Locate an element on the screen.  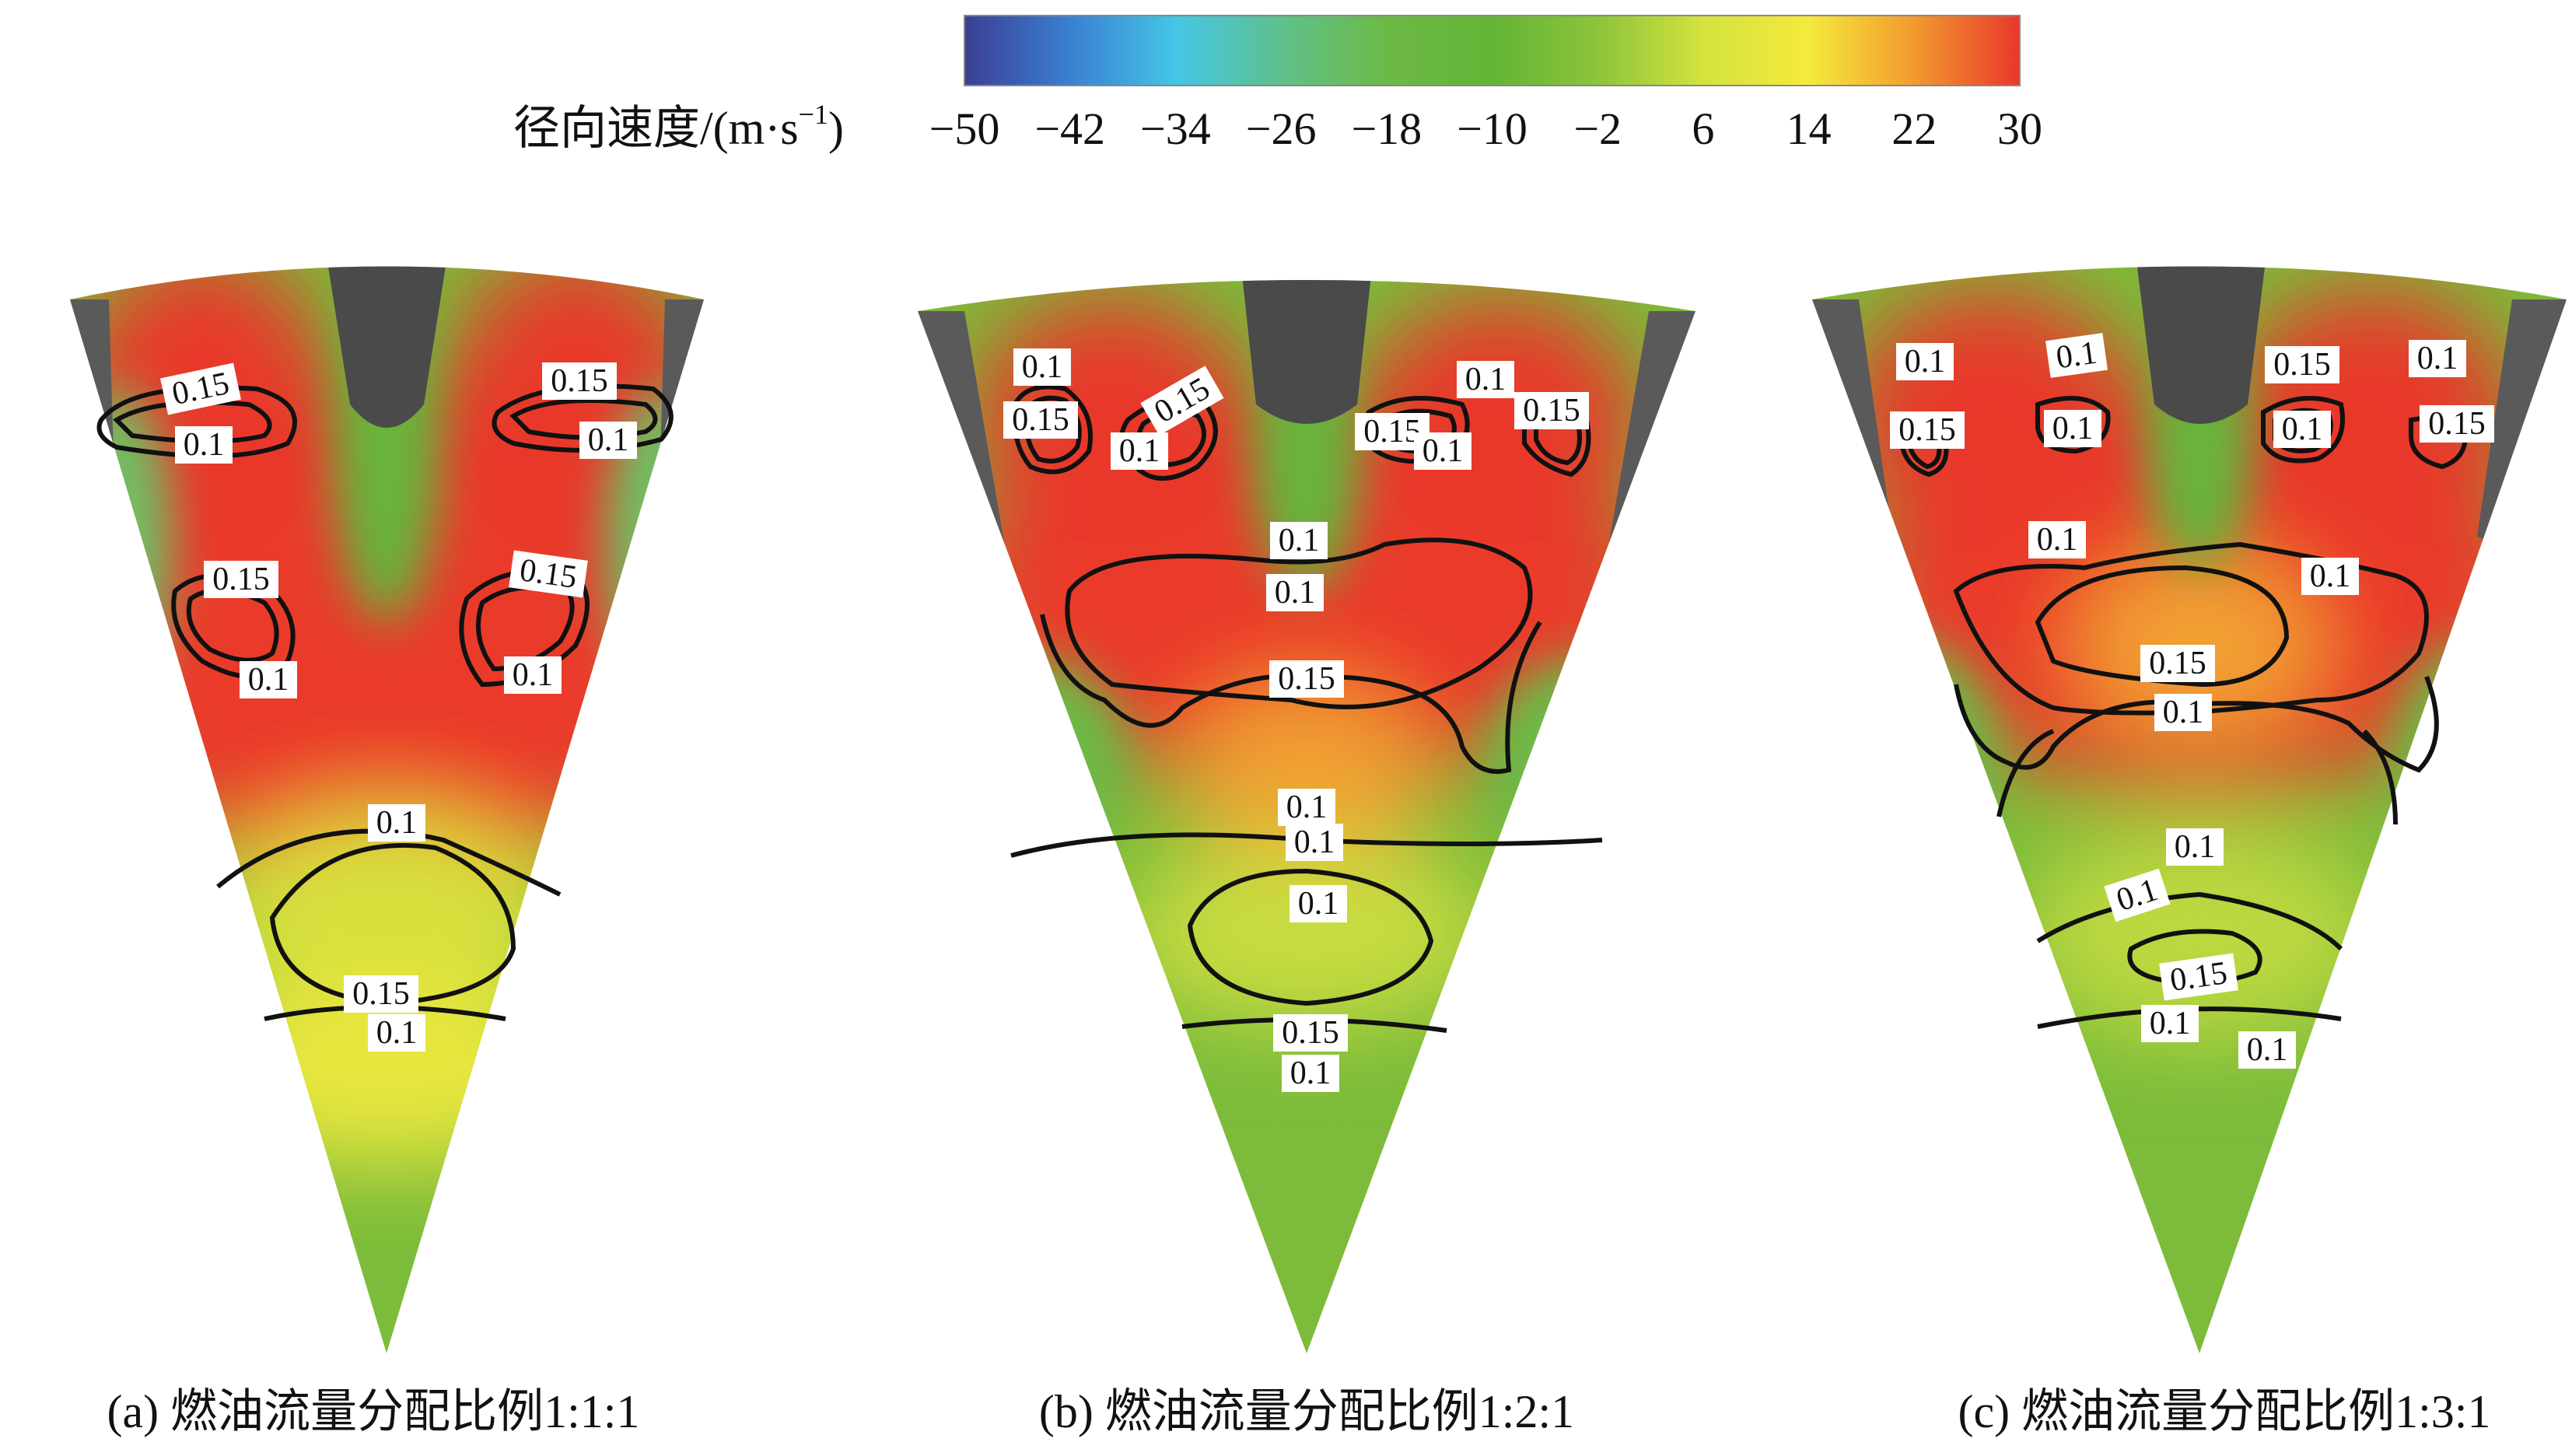
panel-a-contour-labels: 0.150.10.150.10.150.10.150.10.10.150.1 is located at coordinates (398, 707).